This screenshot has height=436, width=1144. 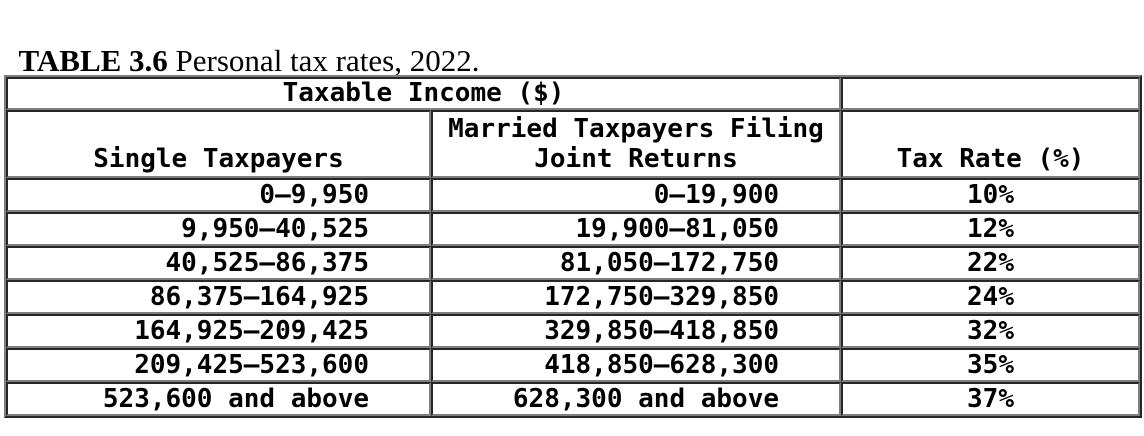 I want to click on single-income-range: 40,525–86,375, so click(x=218, y=263).